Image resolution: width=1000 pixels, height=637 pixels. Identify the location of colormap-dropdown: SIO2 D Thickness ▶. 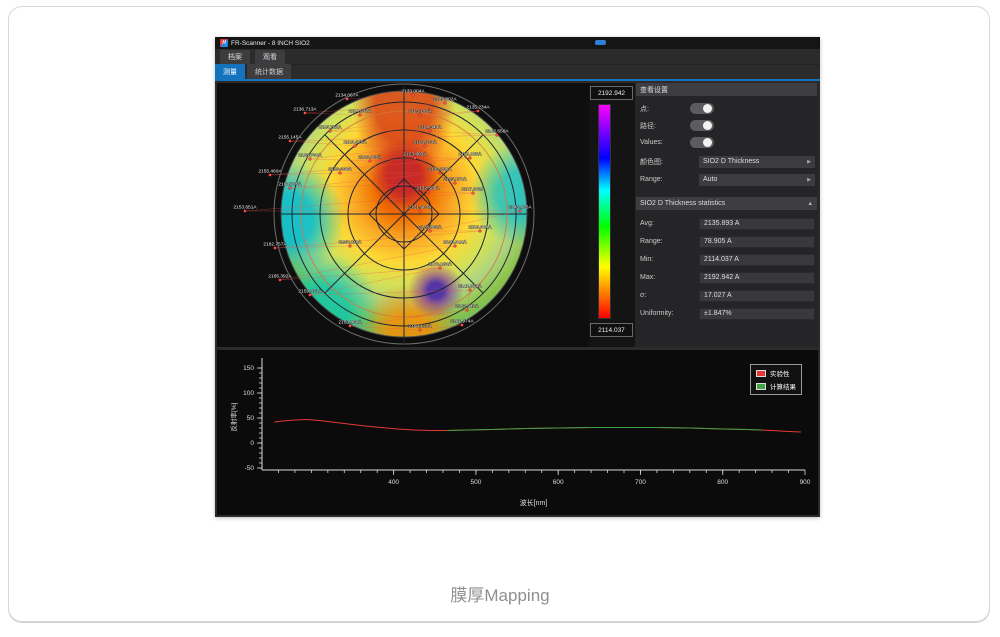
(757, 161).